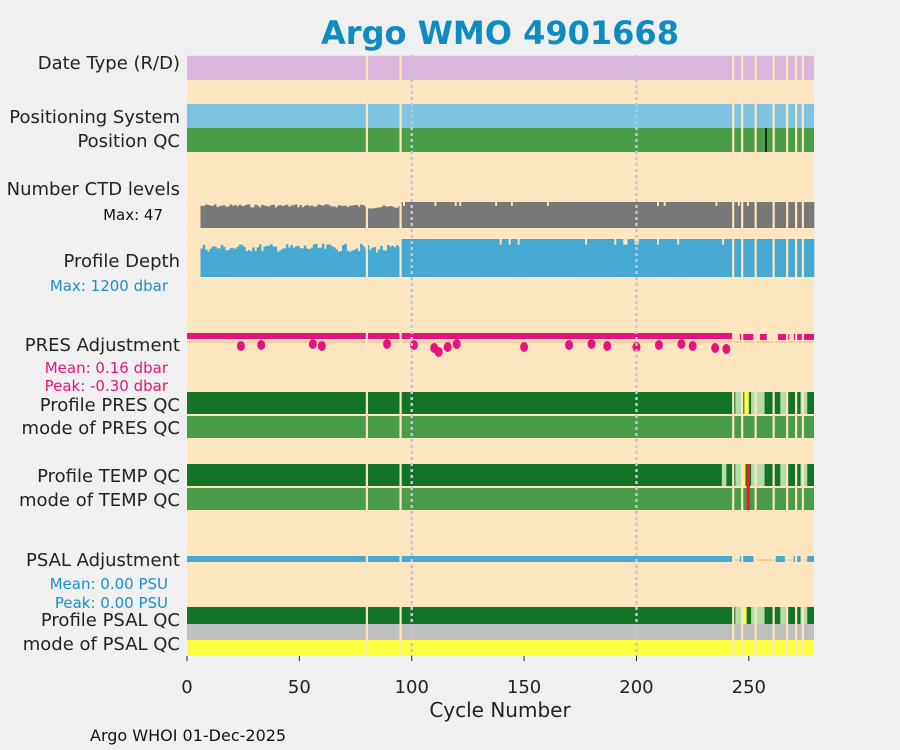  What do you see at coordinates (103, 560) in the screenshot?
I see `label-psal-adjustment: PSAL Adjustment` at bounding box center [103, 560].